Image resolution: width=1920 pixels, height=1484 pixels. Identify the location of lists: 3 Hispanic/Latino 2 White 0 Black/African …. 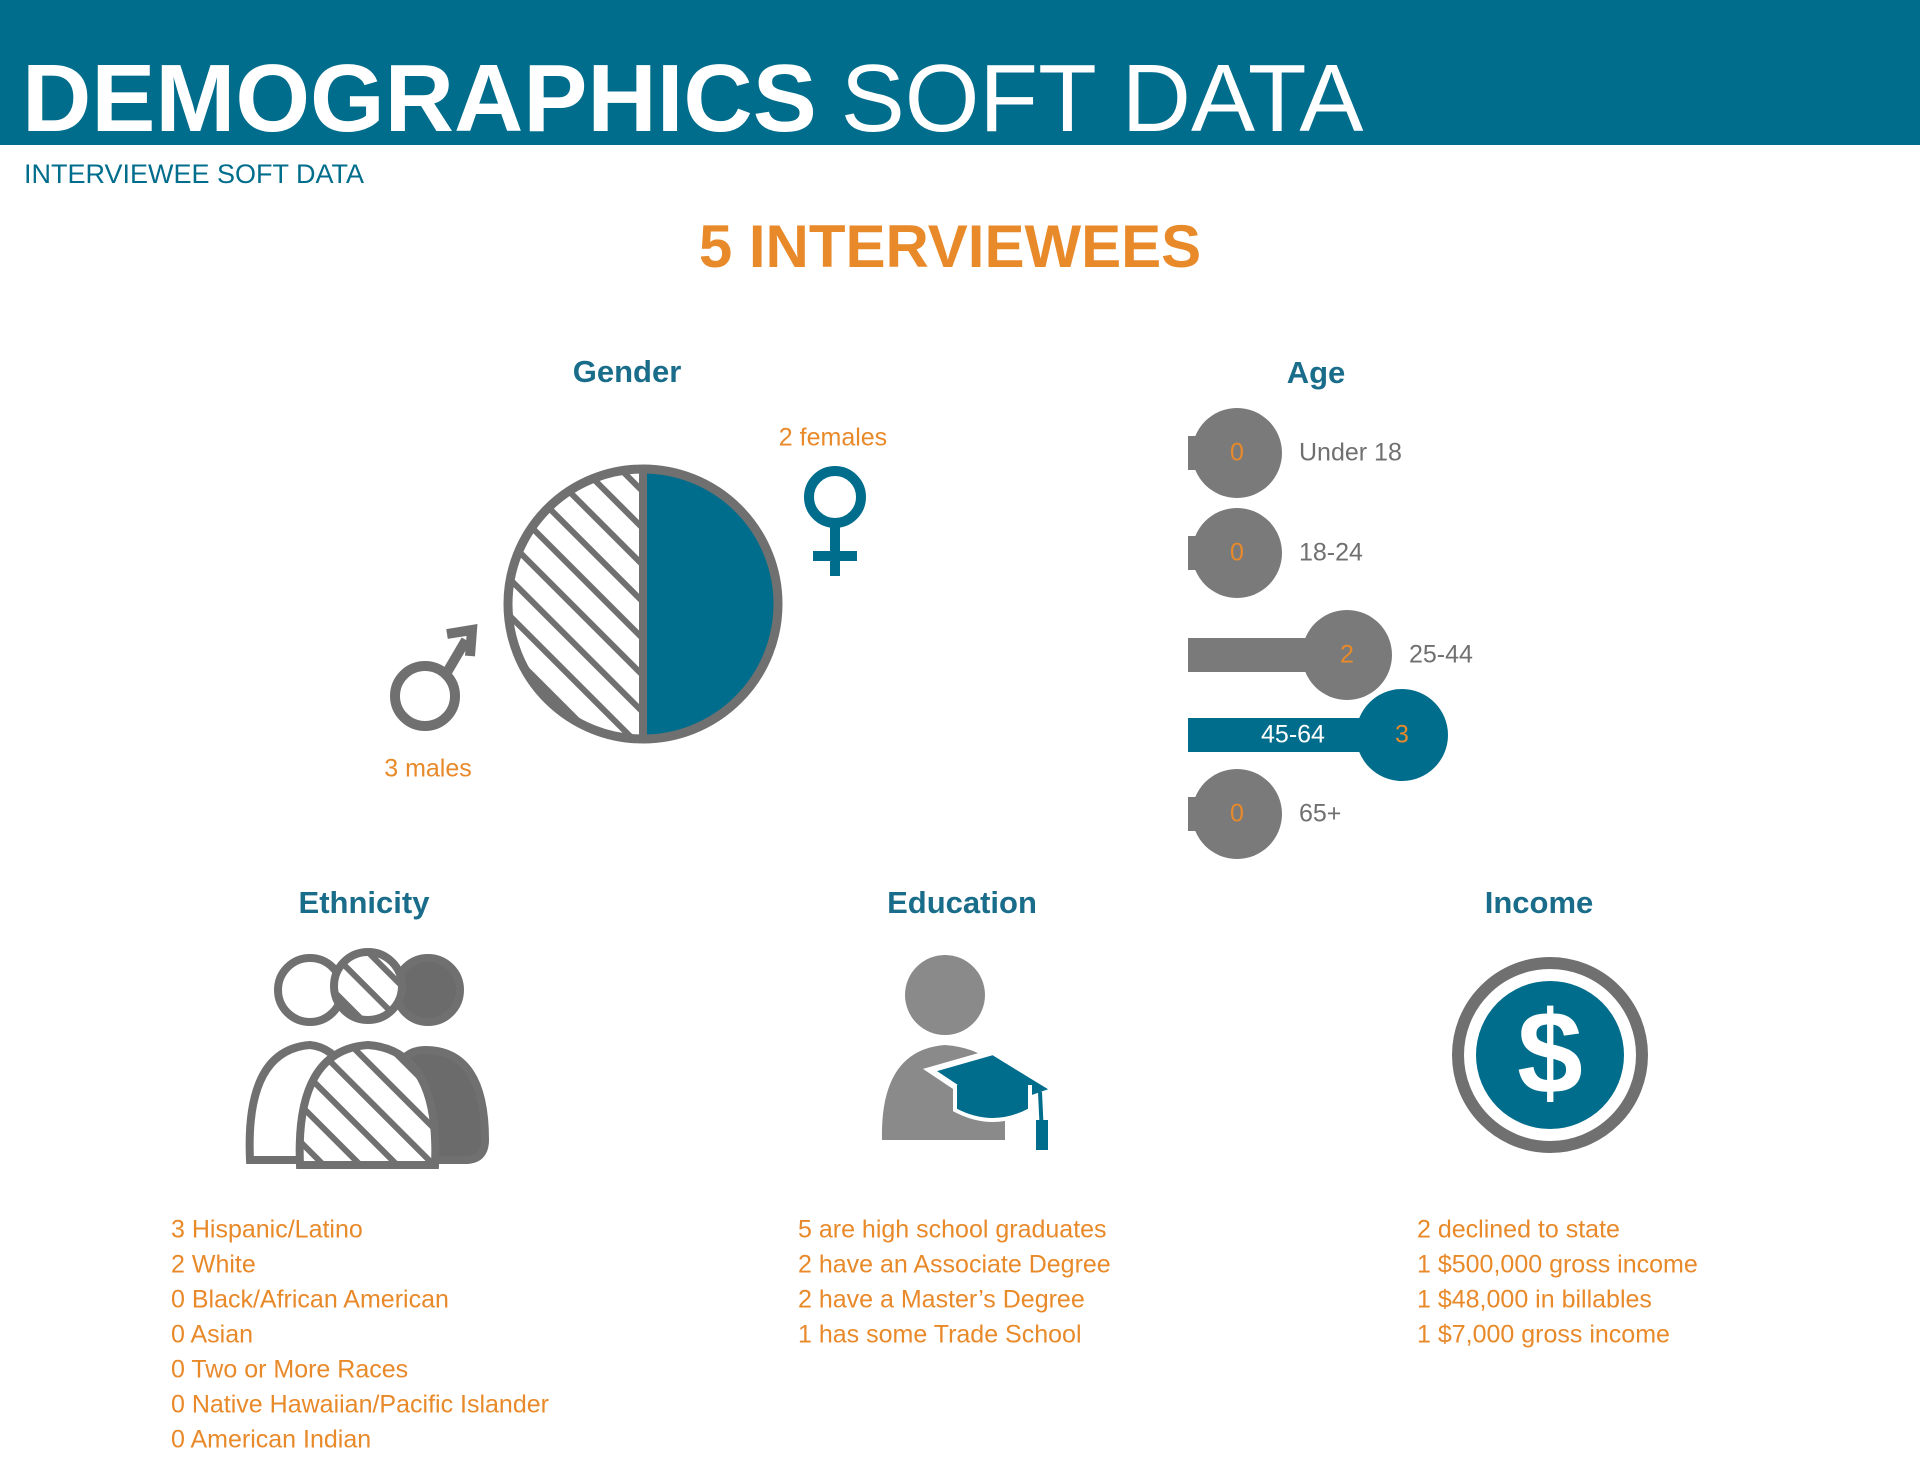
(934, 1335).